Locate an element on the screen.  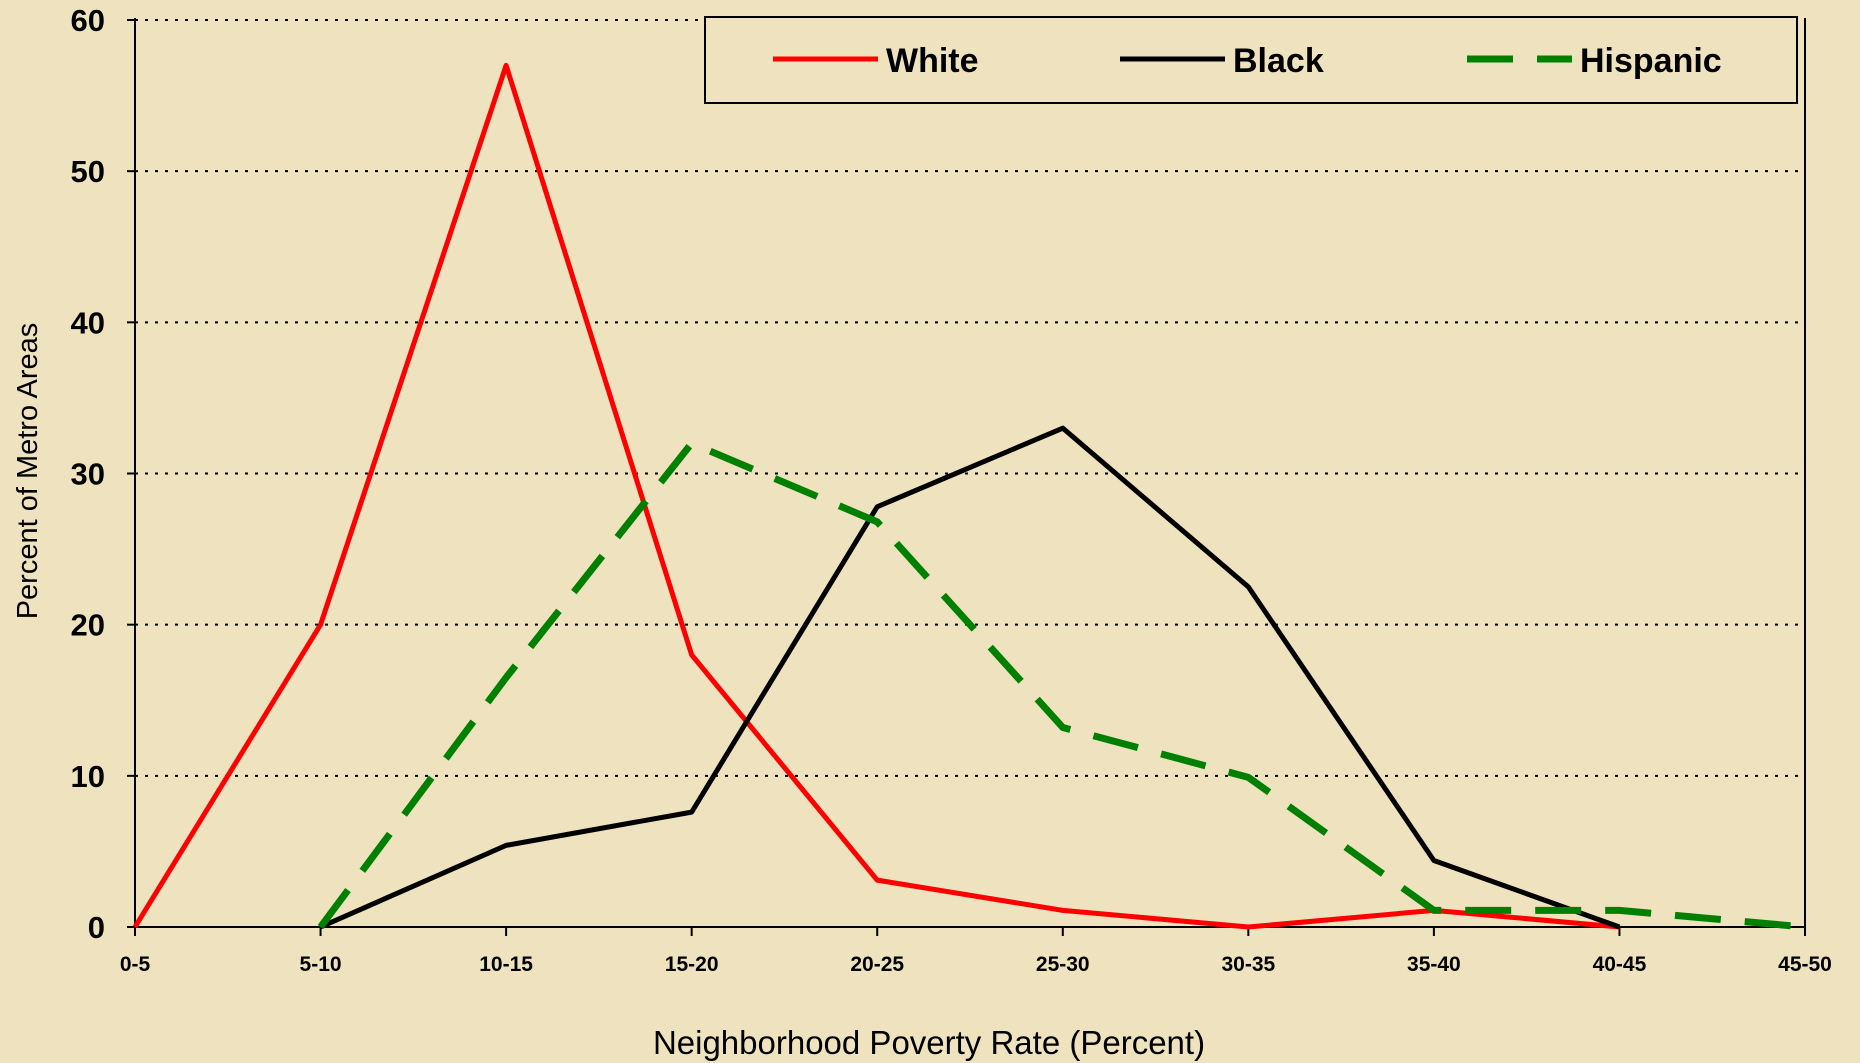
y-tick-label: 50 is located at coordinates (88, 171).